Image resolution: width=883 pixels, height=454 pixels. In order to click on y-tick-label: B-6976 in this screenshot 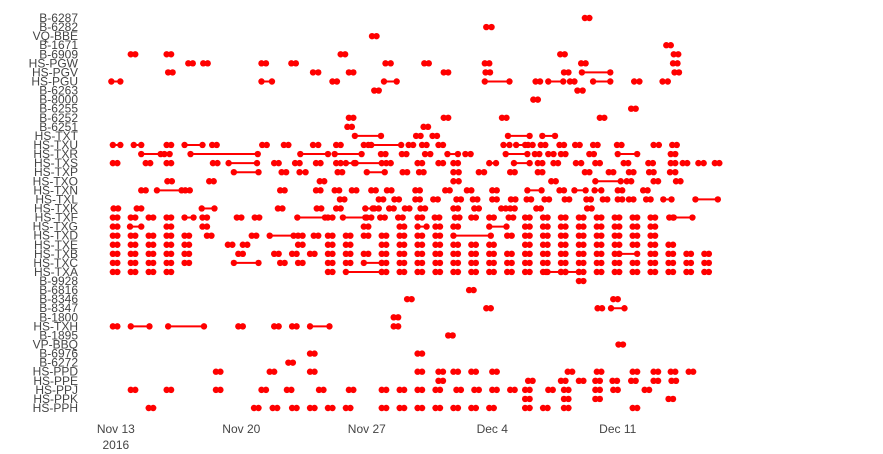, I will do `click(58, 354)`.